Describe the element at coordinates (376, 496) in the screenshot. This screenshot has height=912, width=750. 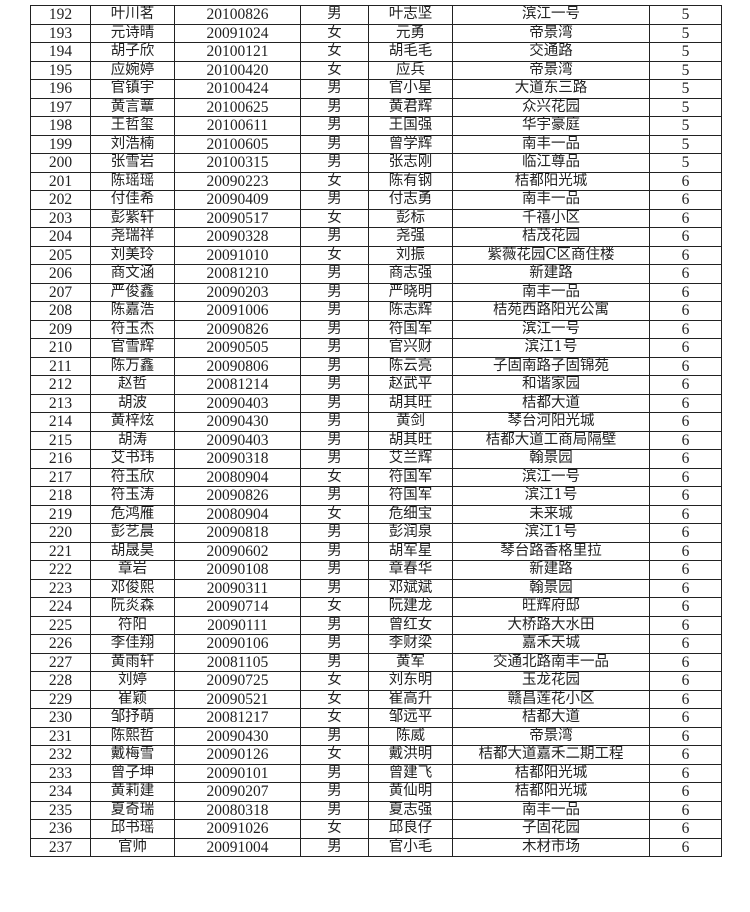
I see `table-row: 218 符玉涛 20090826 男符国军 滨江1号 6` at that location.